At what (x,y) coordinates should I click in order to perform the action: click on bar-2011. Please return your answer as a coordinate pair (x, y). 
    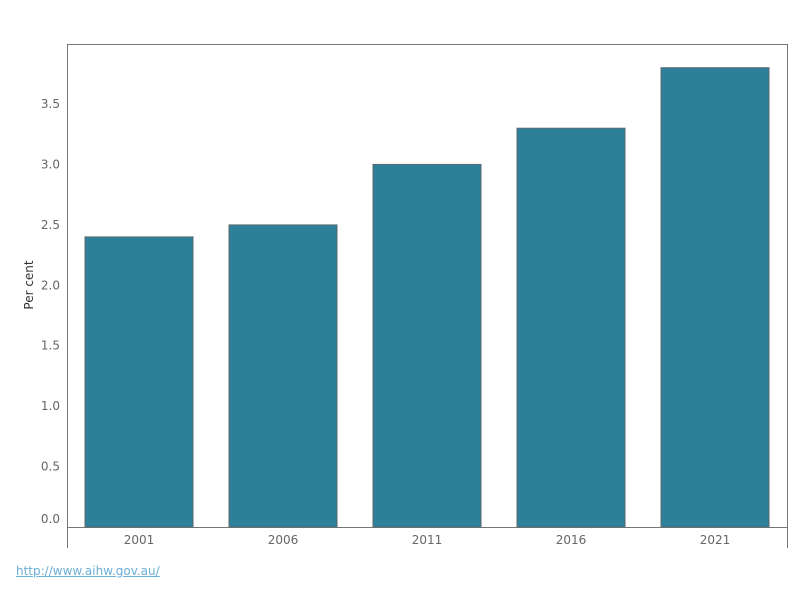
    Looking at the image, I should click on (427, 345).